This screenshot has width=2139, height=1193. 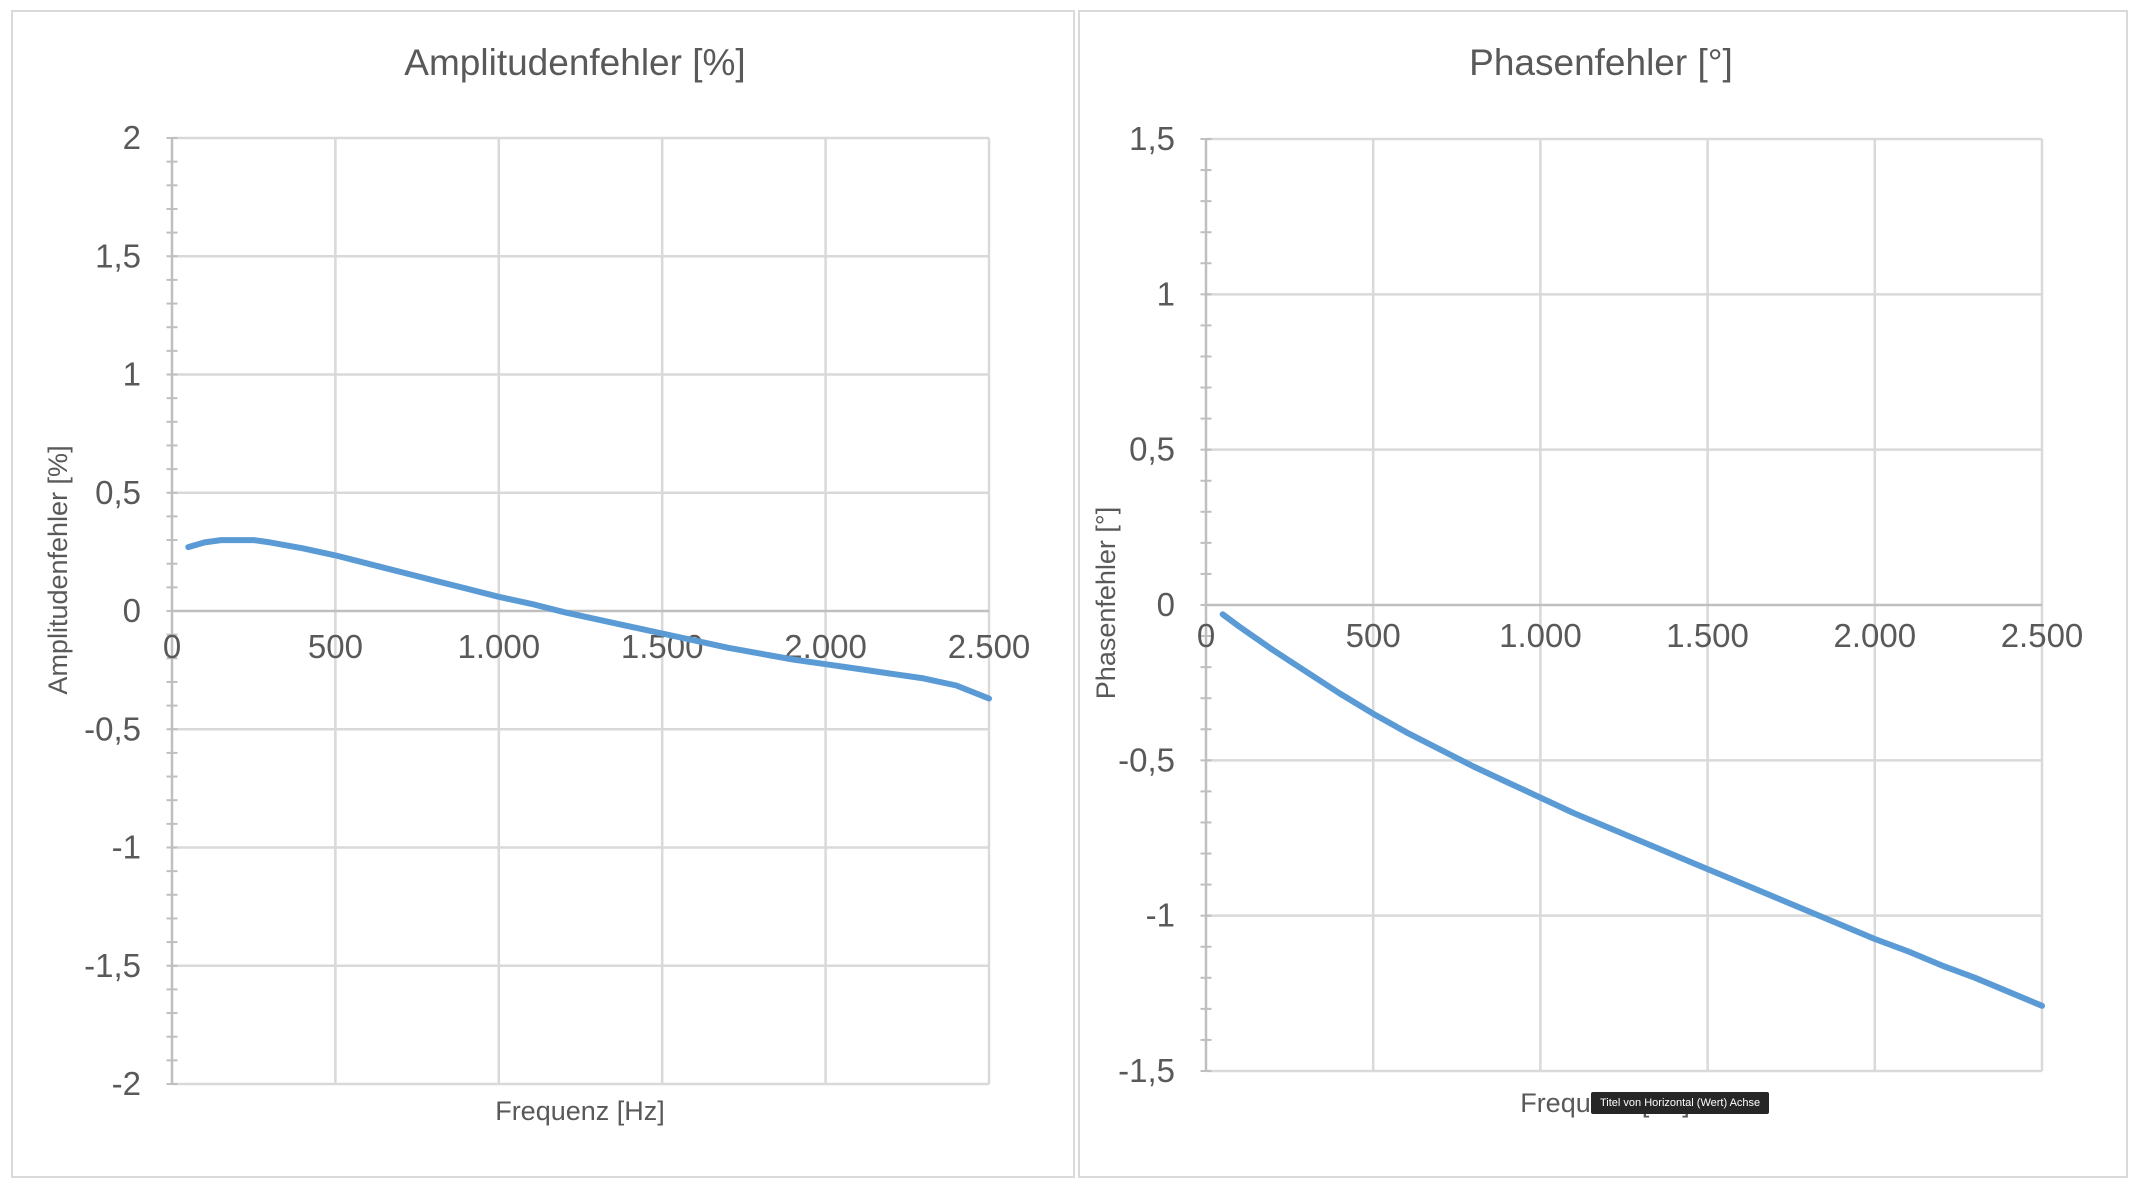 What do you see at coordinates (1680, 1103) in the screenshot?
I see `axis-title-tooltip: Titel von Horizontal (Wert) Achse` at bounding box center [1680, 1103].